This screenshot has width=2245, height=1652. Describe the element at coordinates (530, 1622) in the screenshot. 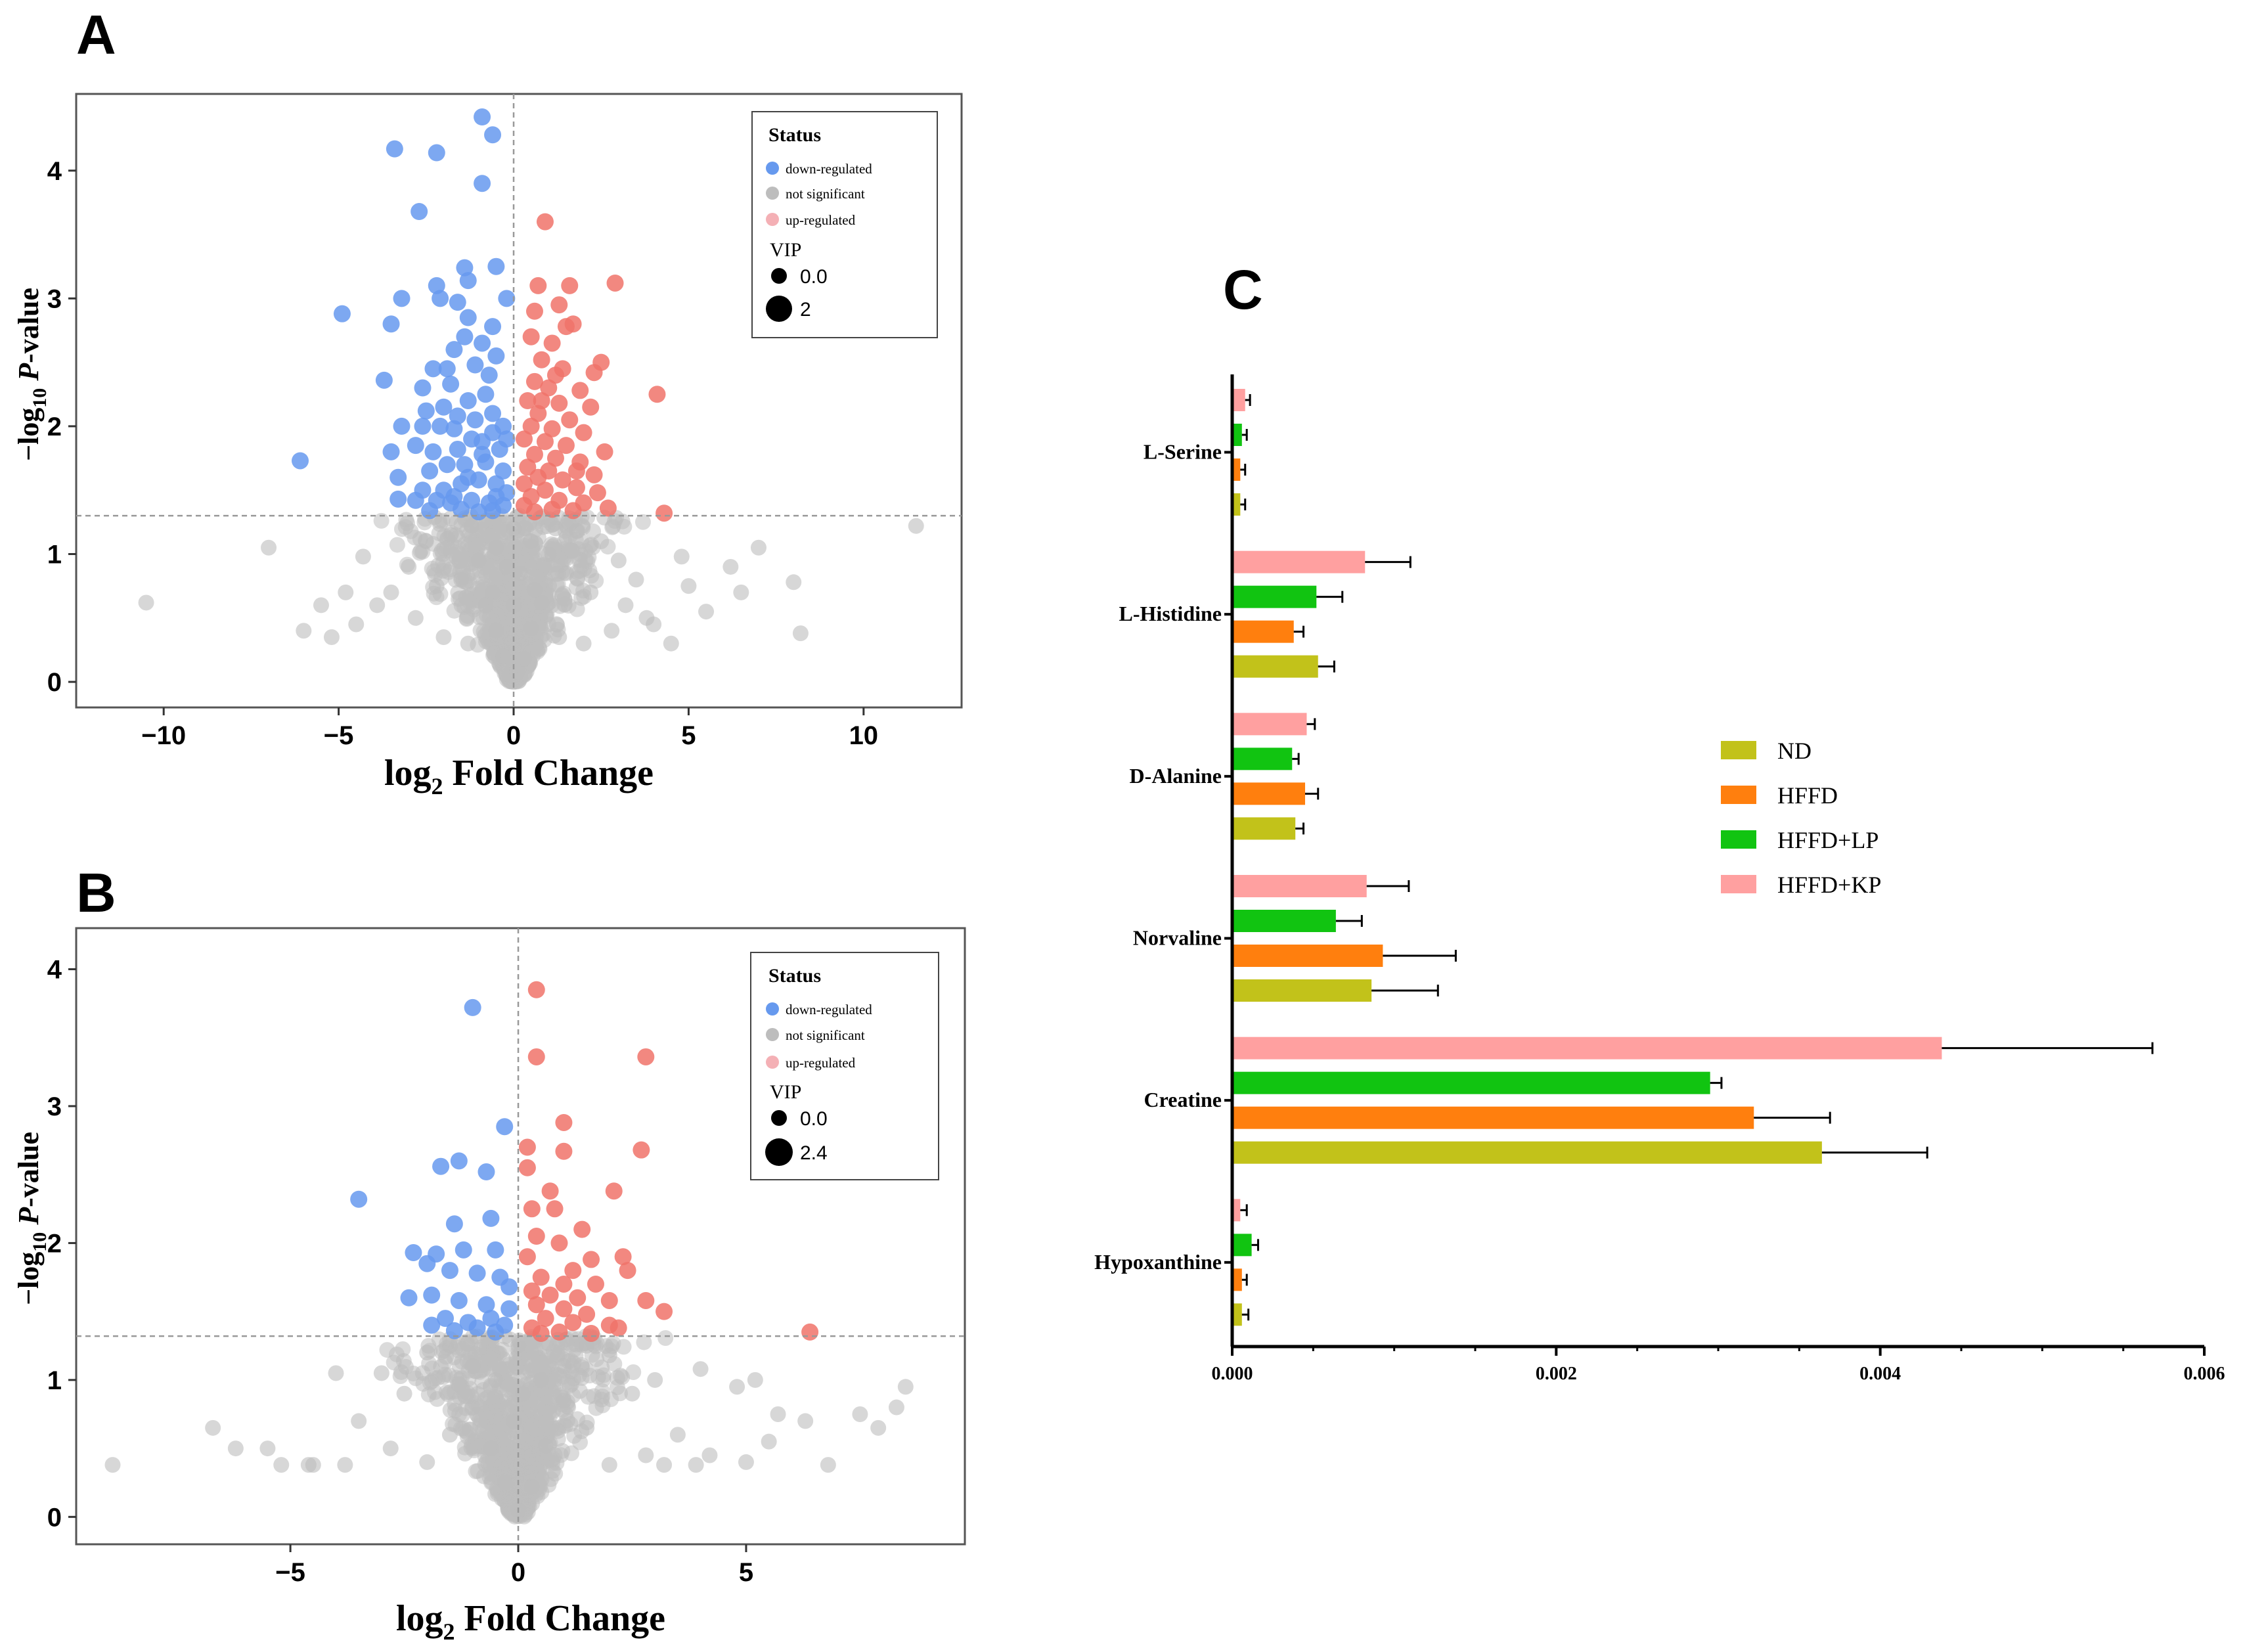

I see `panel-b-x-label: log2 Fold Change` at that location.